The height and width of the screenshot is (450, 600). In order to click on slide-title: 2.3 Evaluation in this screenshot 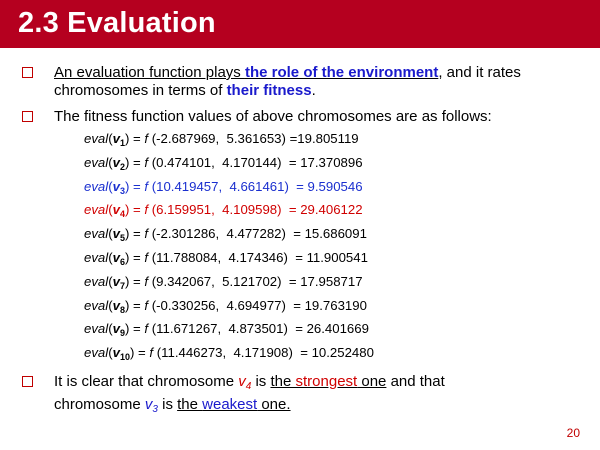, I will do `click(117, 23)`.